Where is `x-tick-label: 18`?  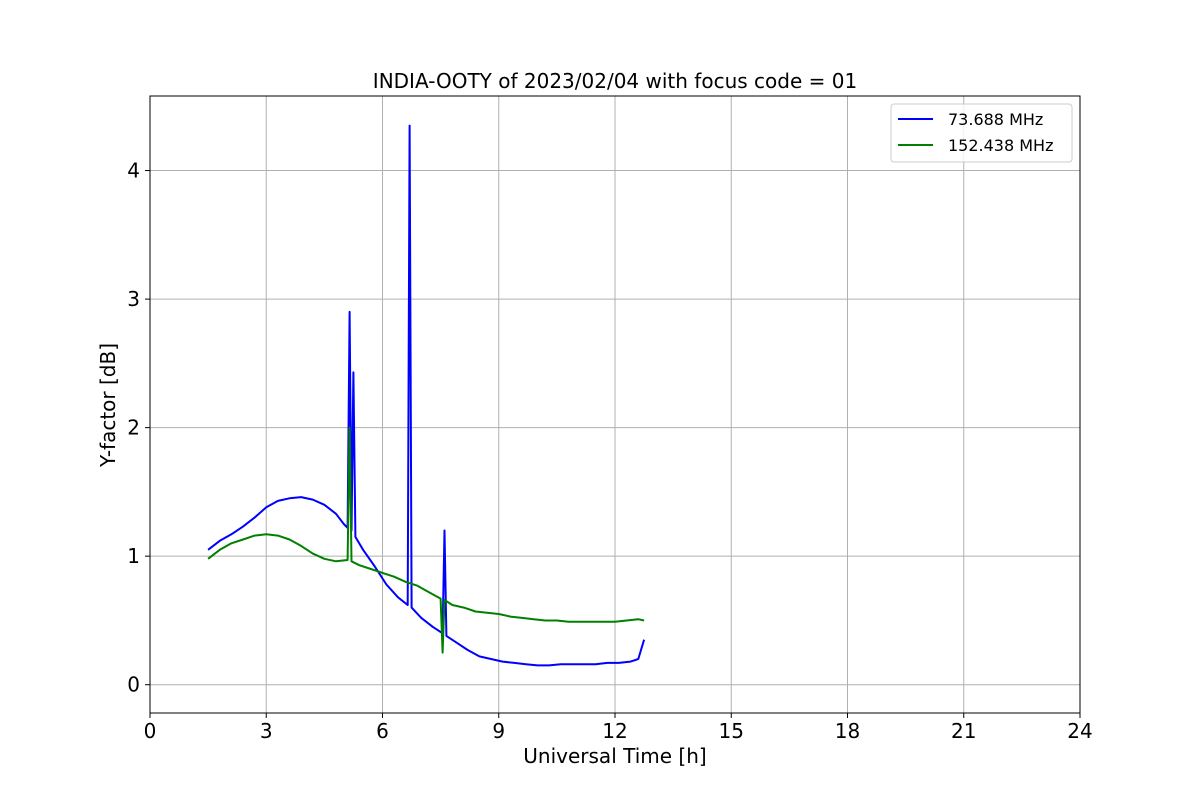
x-tick-label: 18 is located at coordinates (847, 731).